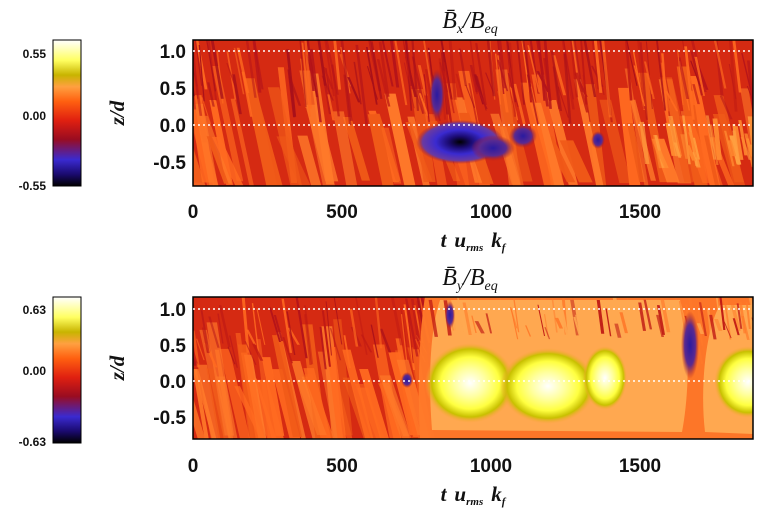  What do you see at coordinates (35, 310) in the screenshot?
I see `colorbar-by-max: 0.63` at bounding box center [35, 310].